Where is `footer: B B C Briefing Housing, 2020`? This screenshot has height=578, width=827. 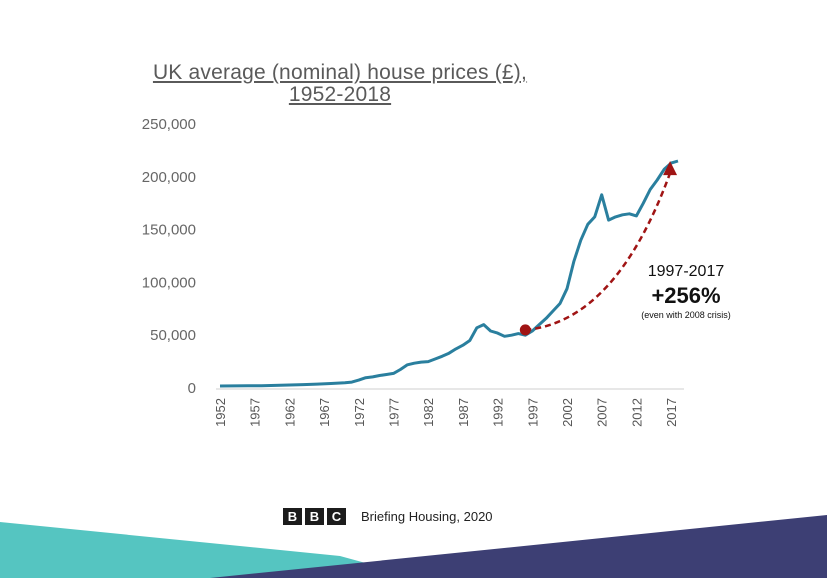 footer: B B C Briefing Housing, 2020 is located at coordinates (388, 516).